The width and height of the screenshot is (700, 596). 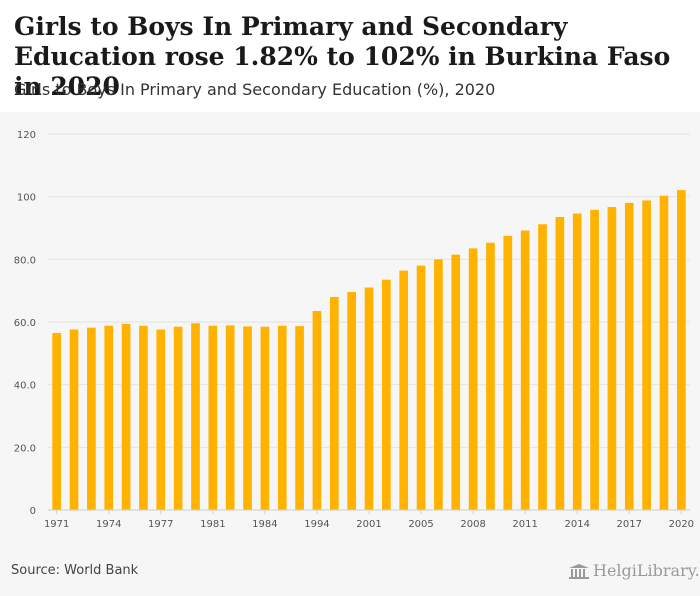 I want to click on brand-logo: HelgiLibrary., so click(x=634, y=570).